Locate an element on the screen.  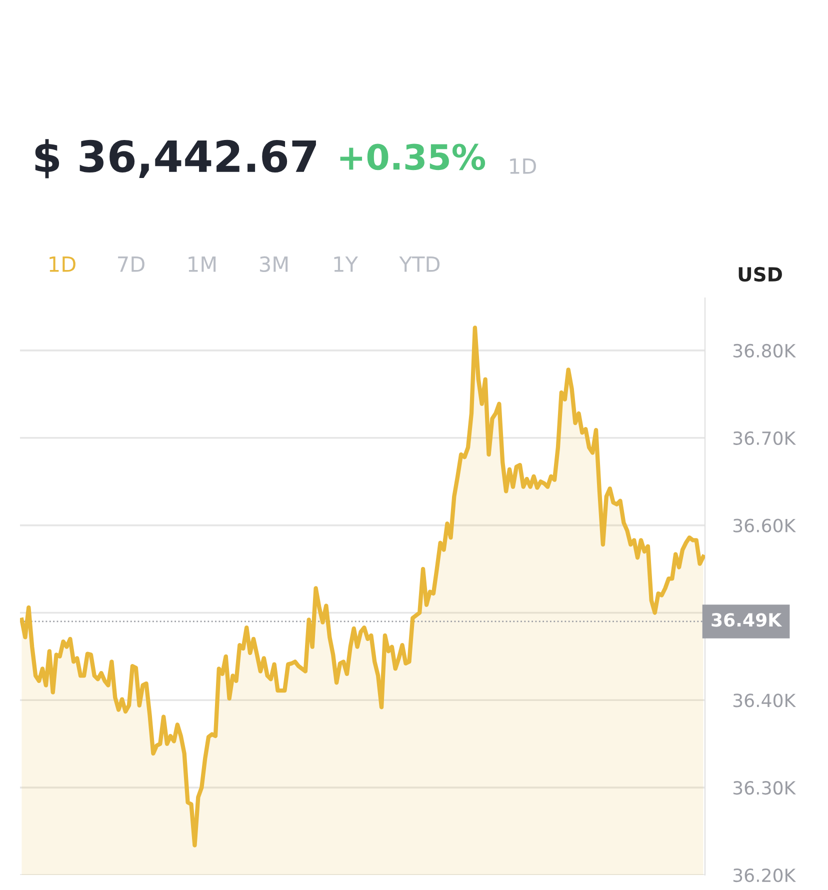
chart-subtitle: +0.35% is located at coordinates (413, 157).